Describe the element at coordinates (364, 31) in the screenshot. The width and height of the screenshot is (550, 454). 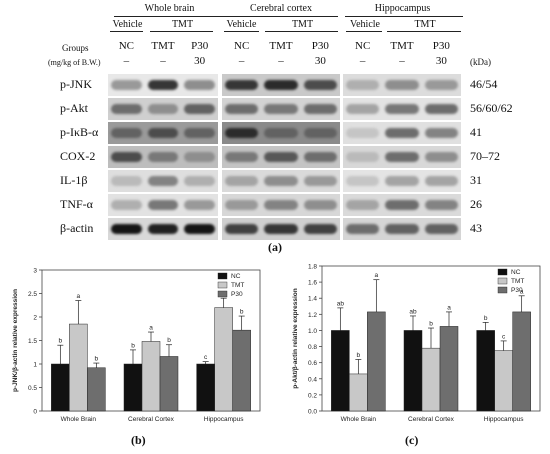
I see `vehicle-underline` at that location.